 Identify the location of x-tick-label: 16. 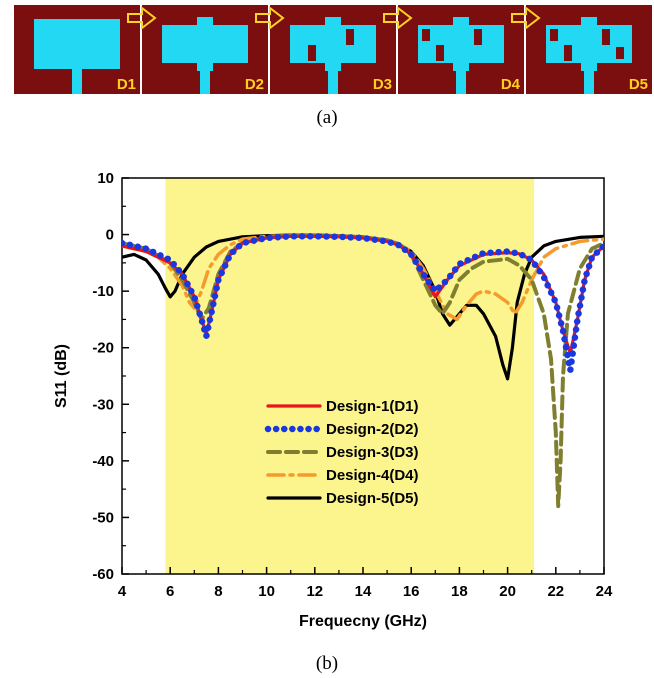
(411, 591).